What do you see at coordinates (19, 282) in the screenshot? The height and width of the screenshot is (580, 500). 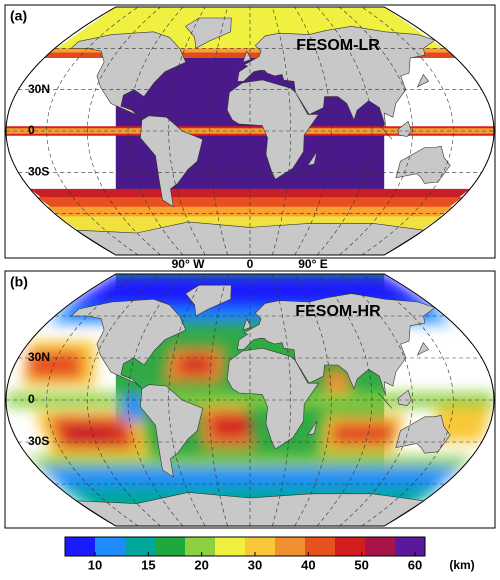 I see `panel-label: (b)` at bounding box center [19, 282].